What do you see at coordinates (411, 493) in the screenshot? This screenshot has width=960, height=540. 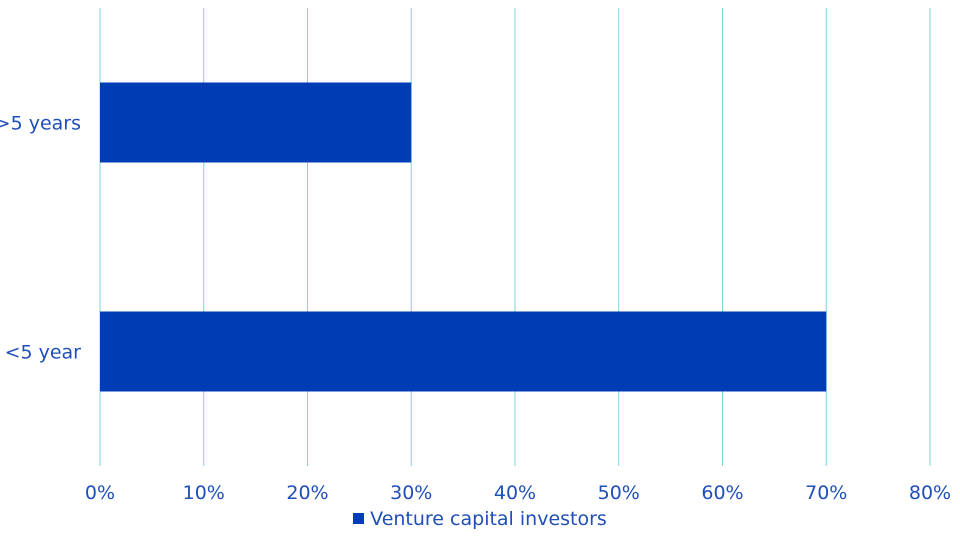 I see `x-tick-label: 30%` at bounding box center [411, 493].